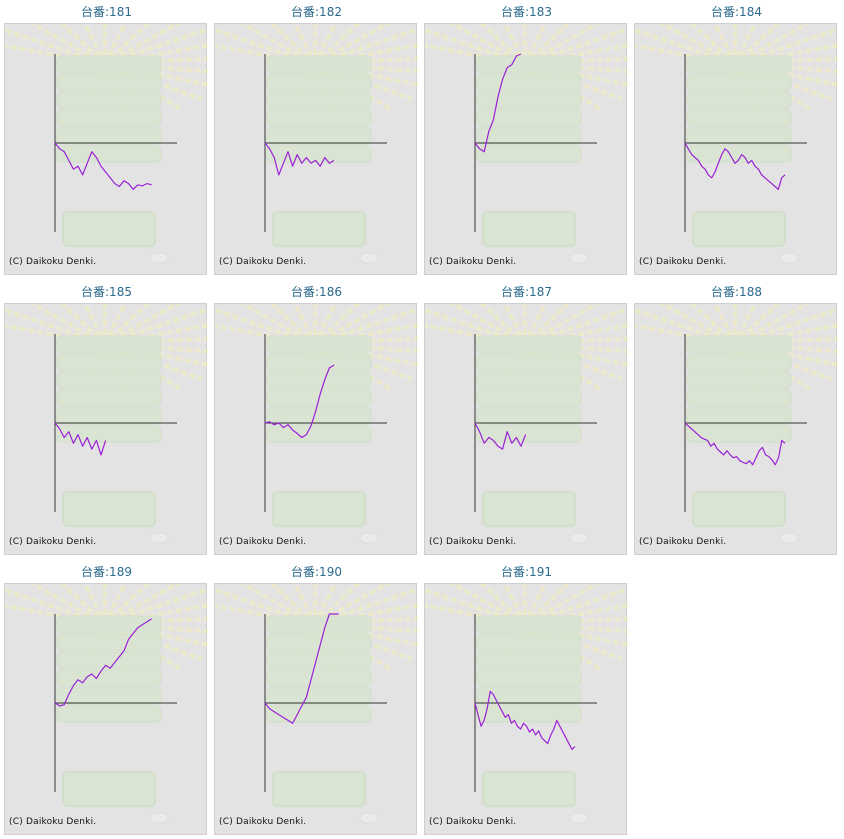  I want to click on machine-number-title: 台番:188, so click(736, 292).